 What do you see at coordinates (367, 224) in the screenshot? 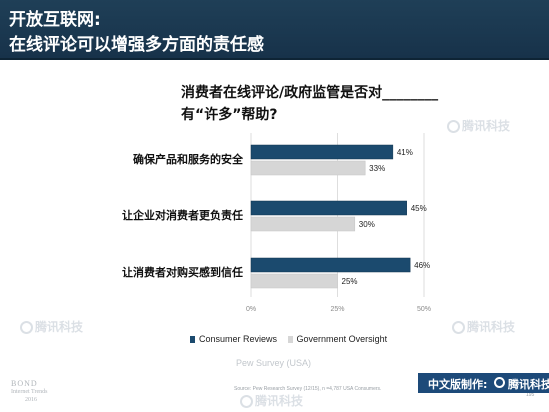
I see `value-label: 30%` at bounding box center [367, 224].